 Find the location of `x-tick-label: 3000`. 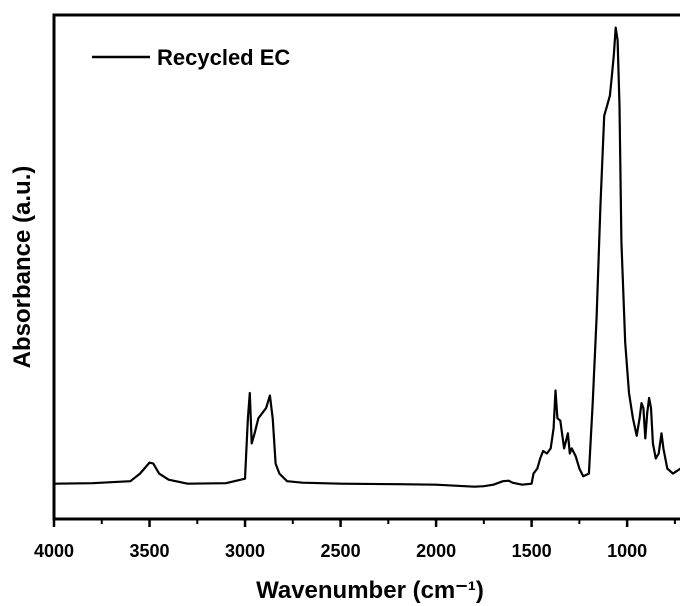

x-tick-label: 3000 is located at coordinates (245, 551).